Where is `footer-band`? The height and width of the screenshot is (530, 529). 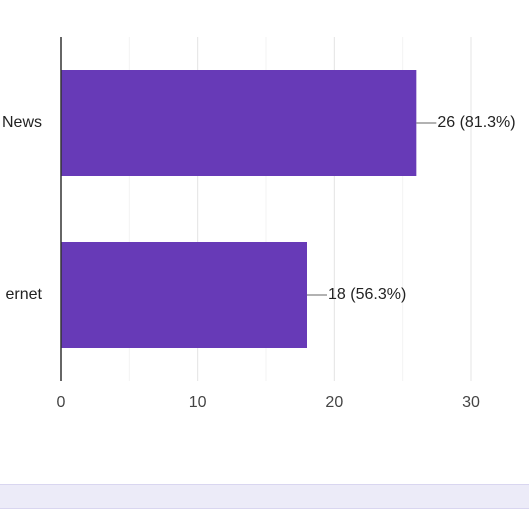
footer-band is located at coordinates (264, 496).